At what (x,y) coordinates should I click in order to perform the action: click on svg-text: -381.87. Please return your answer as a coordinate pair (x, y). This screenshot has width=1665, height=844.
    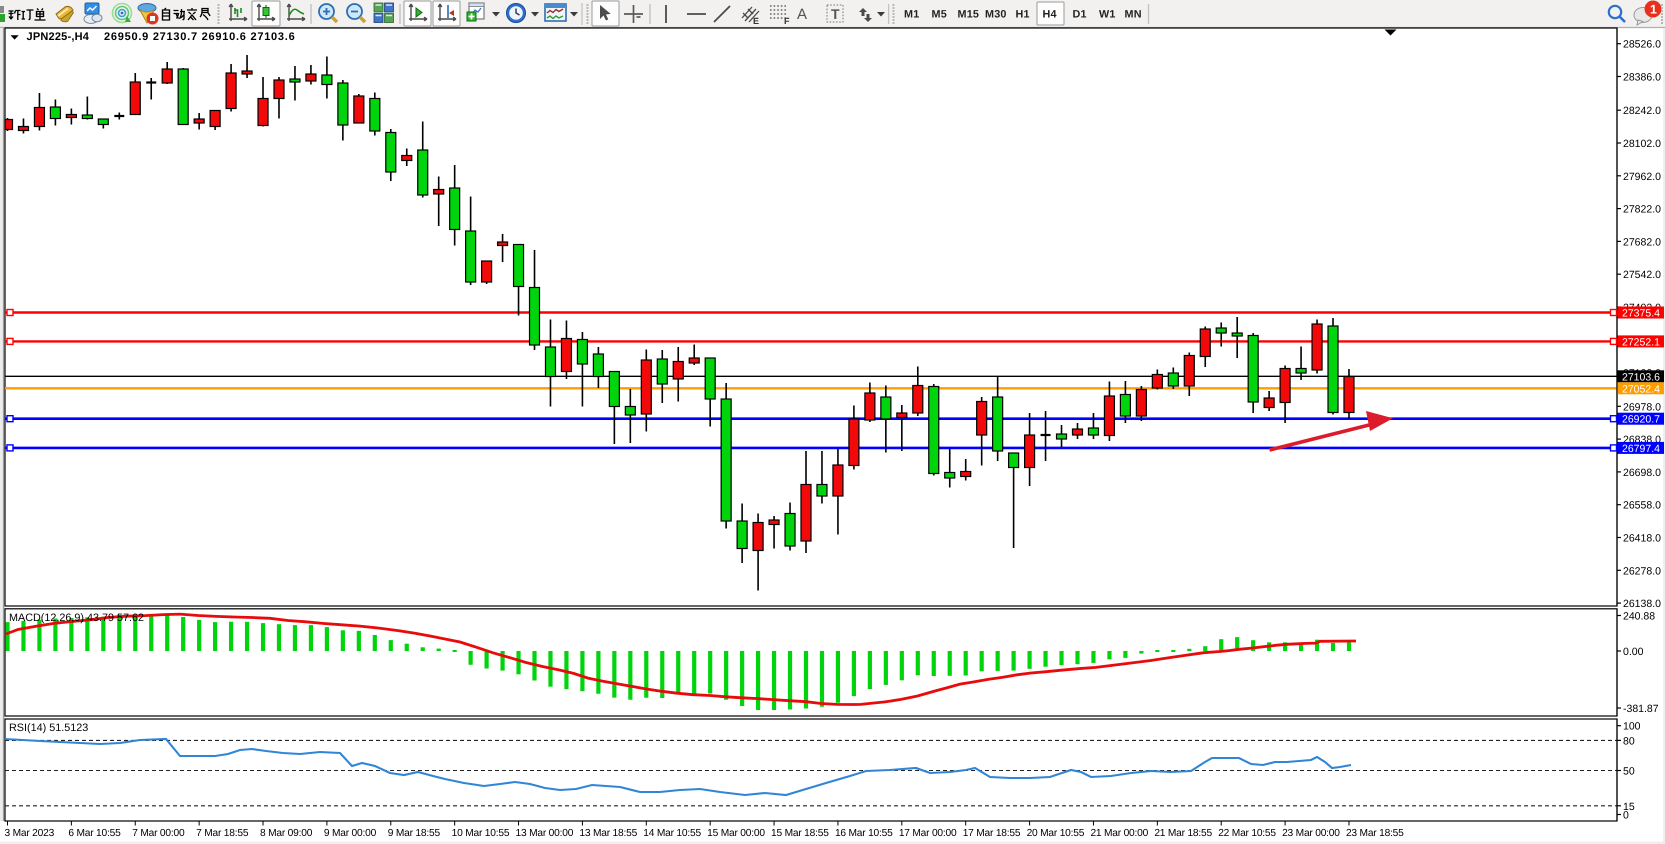
    Looking at the image, I should click on (1641, 709).